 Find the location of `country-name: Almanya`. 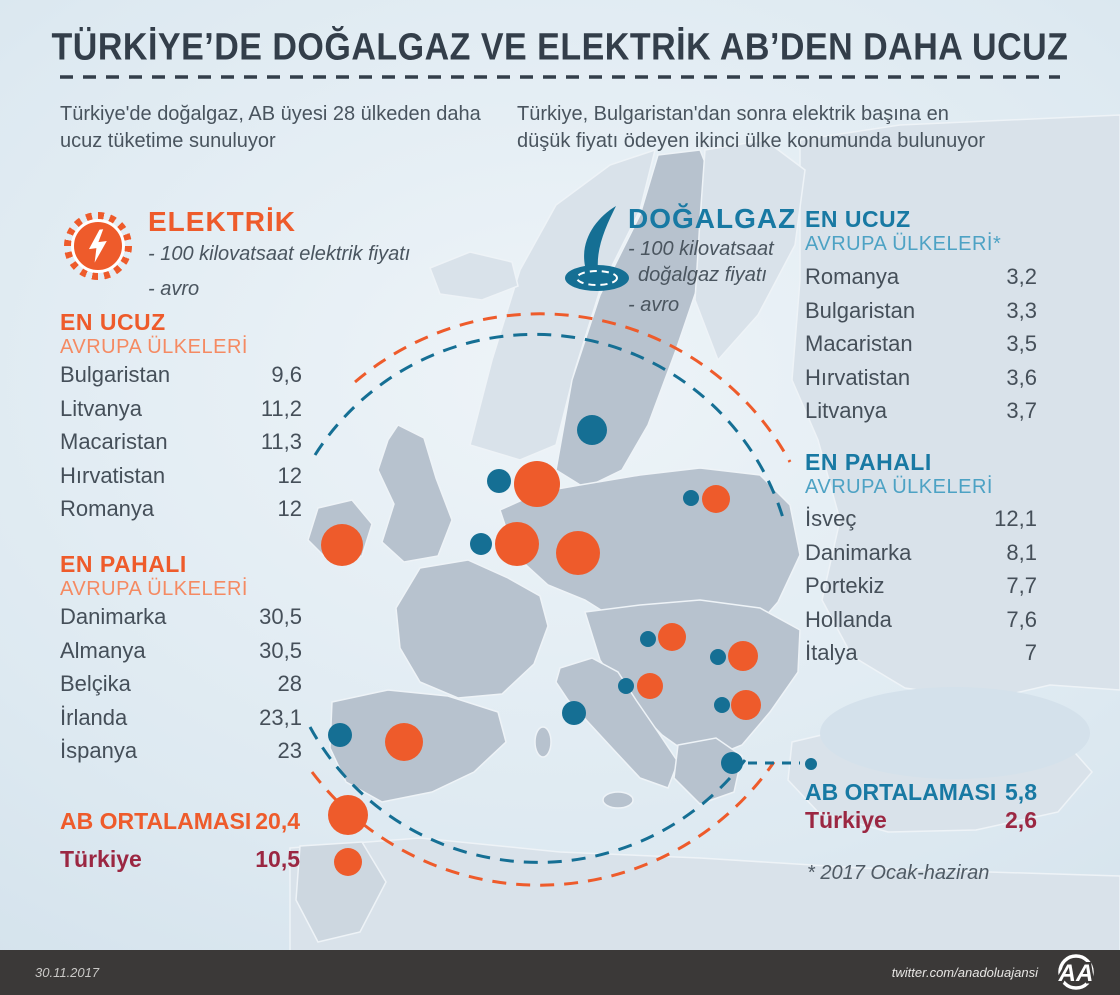

country-name: Almanya is located at coordinates (103, 650).